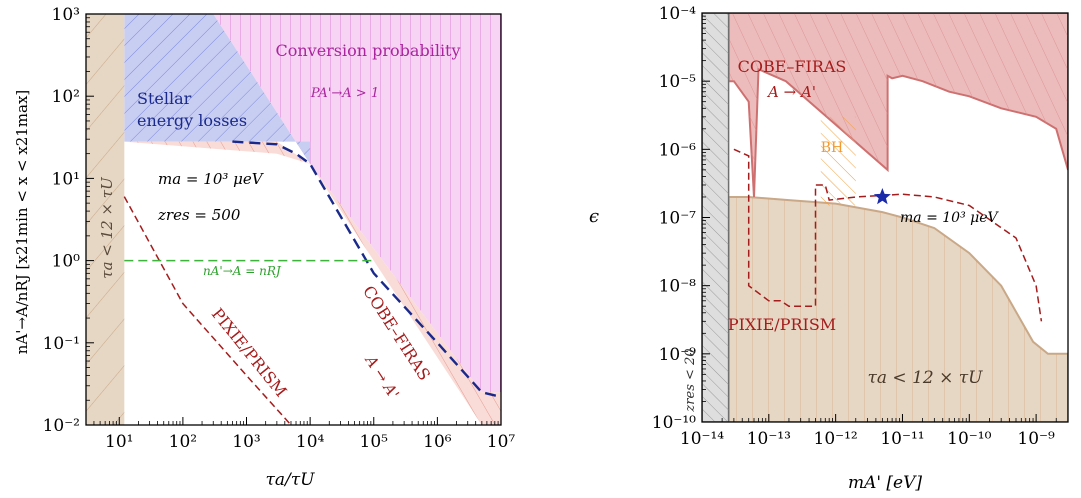 The width and height of the screenshot is (1081, 498). Describe the element at coordinates (702, 439) in the screenshot. I see `right-x-tick-label: 10⁻¹⁴` at that location.